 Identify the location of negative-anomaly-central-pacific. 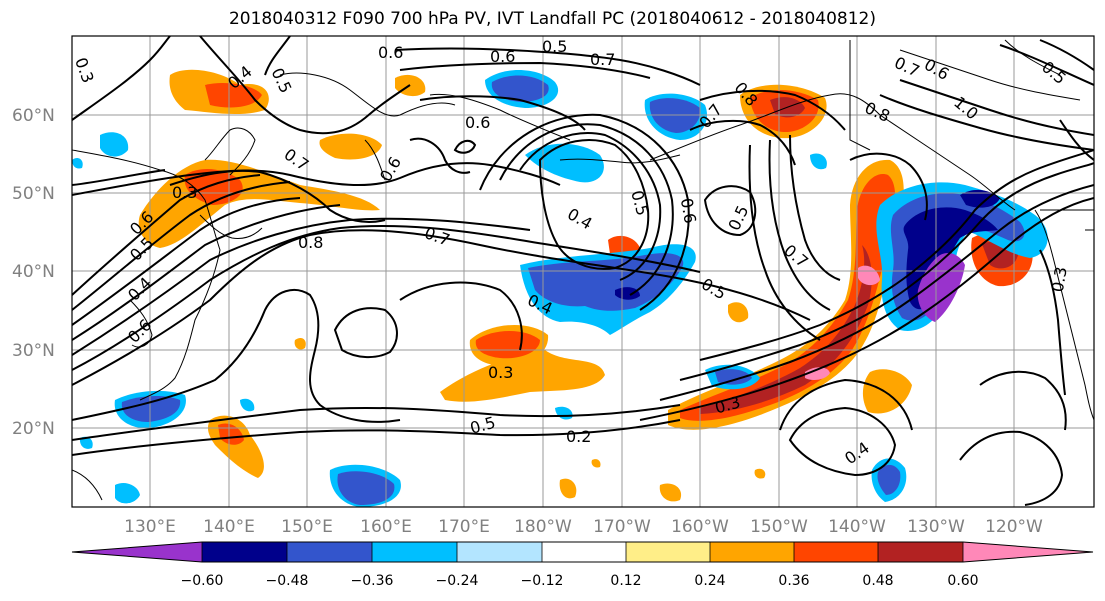
(596, 202).